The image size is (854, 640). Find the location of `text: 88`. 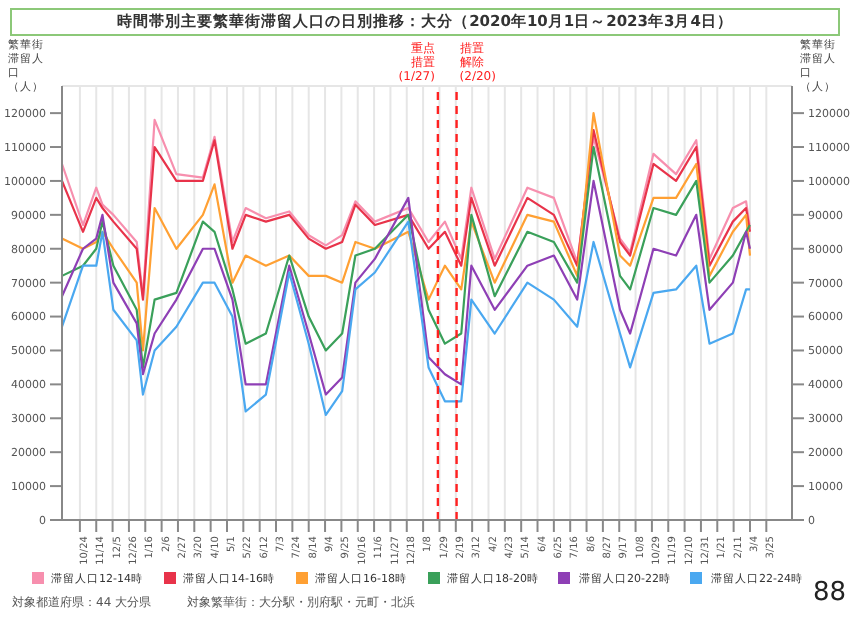

text: 88 is located at coordinates (829, 593).